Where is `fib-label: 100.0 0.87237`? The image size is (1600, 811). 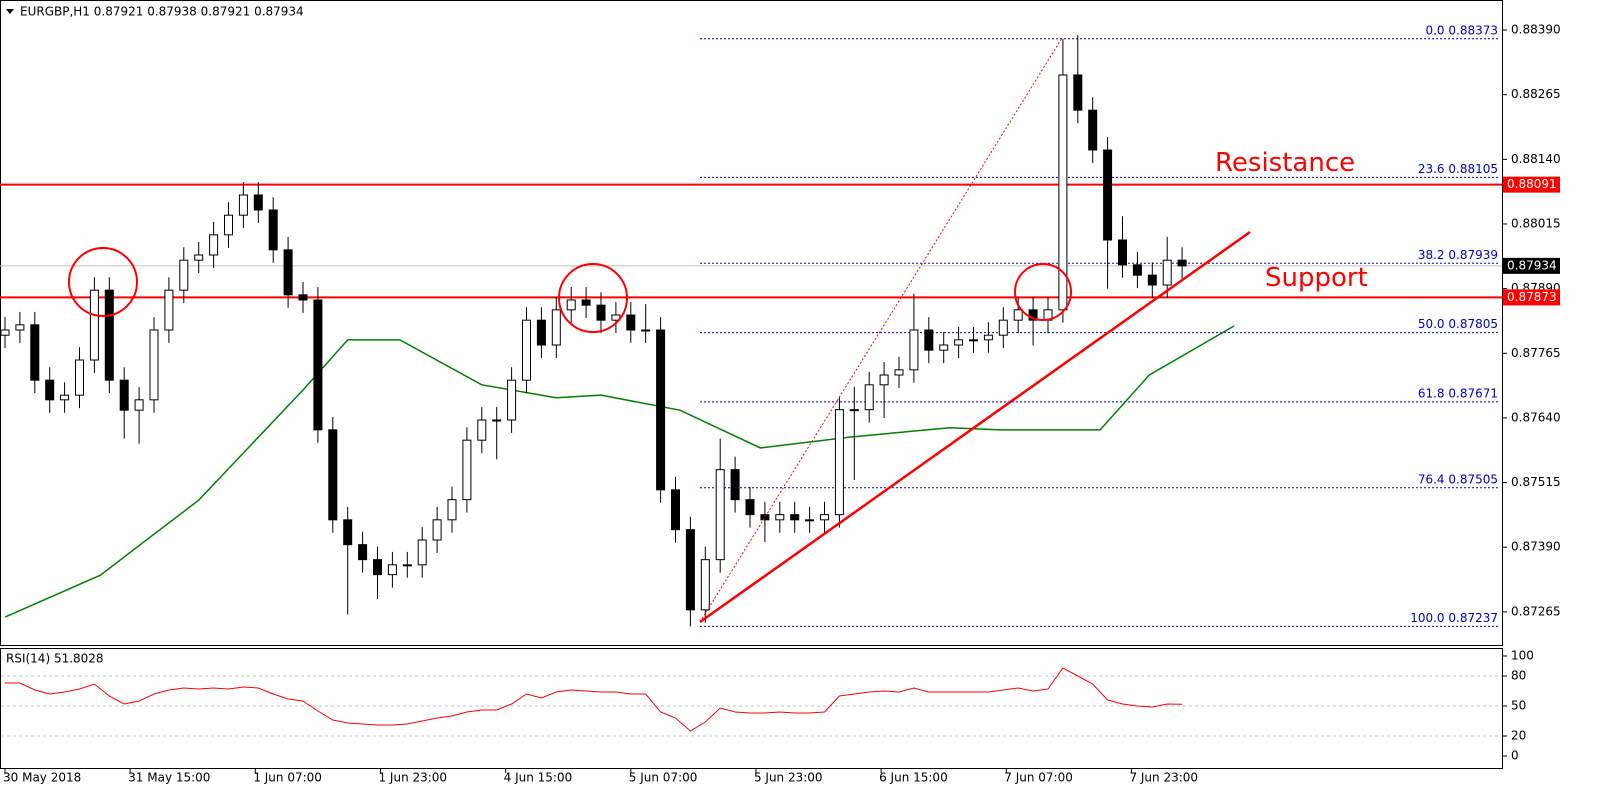 fib-label: 100.0 0.87237 is located at coordinates (1454, 618).